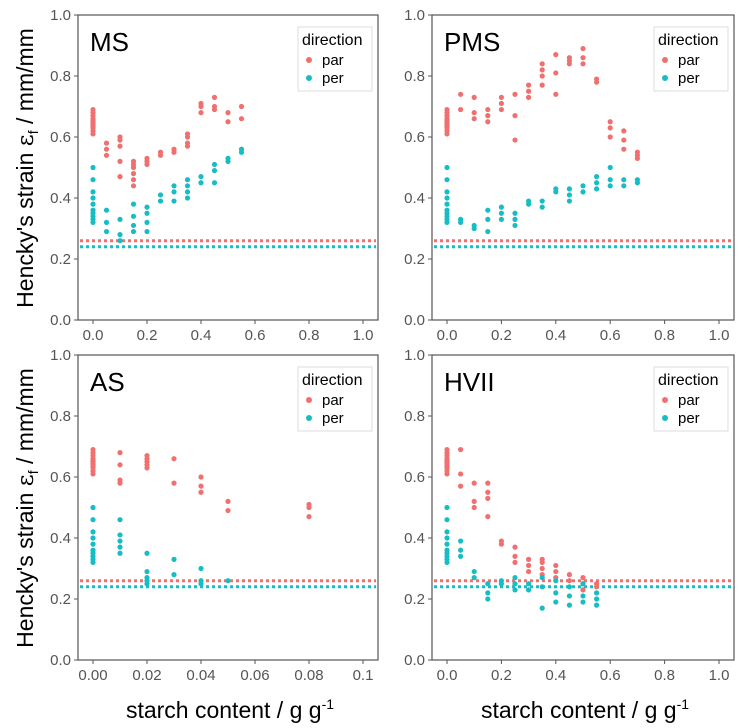 The image size is (750, 728). What do you see at coordinates (414, 477) in the screenshot?
I see `y-tick-label: 0.6` at bounding box center [414, 477].